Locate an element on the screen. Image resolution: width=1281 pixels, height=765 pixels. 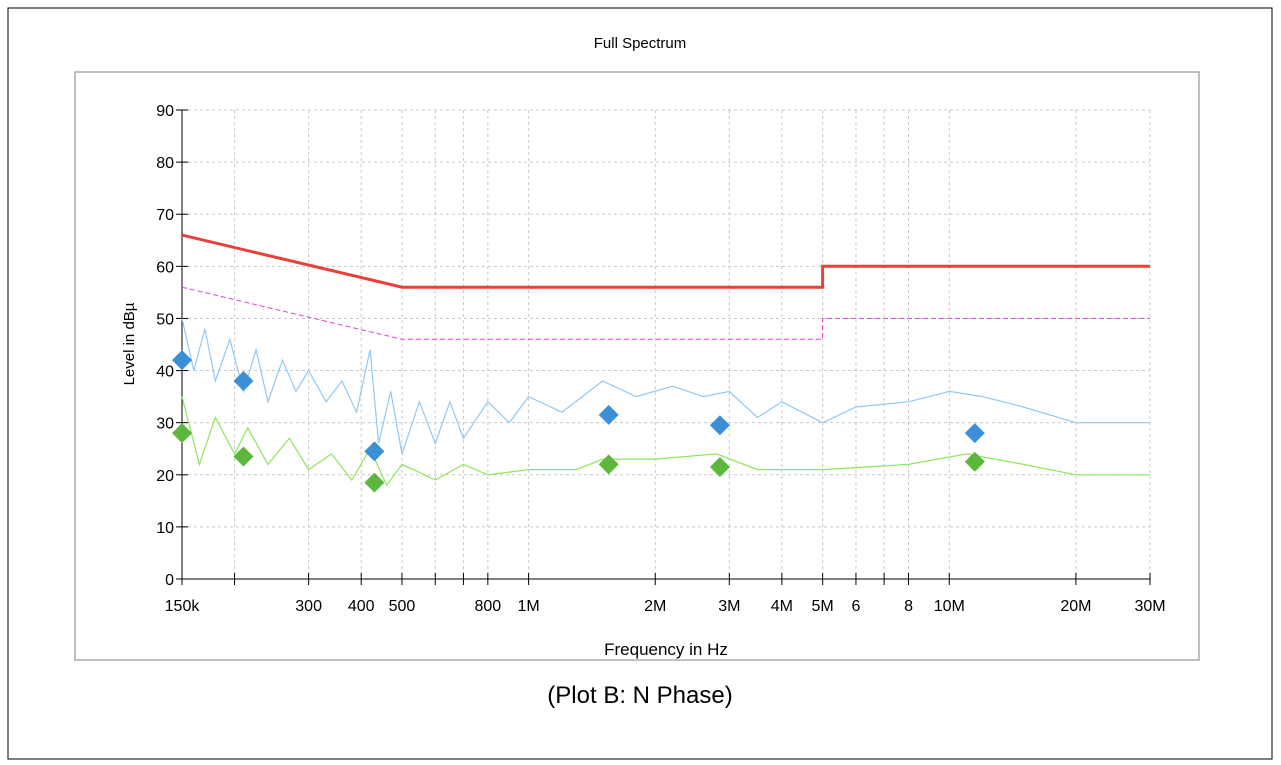
x-tick-label: 2M is located at coordinates (655, 606).